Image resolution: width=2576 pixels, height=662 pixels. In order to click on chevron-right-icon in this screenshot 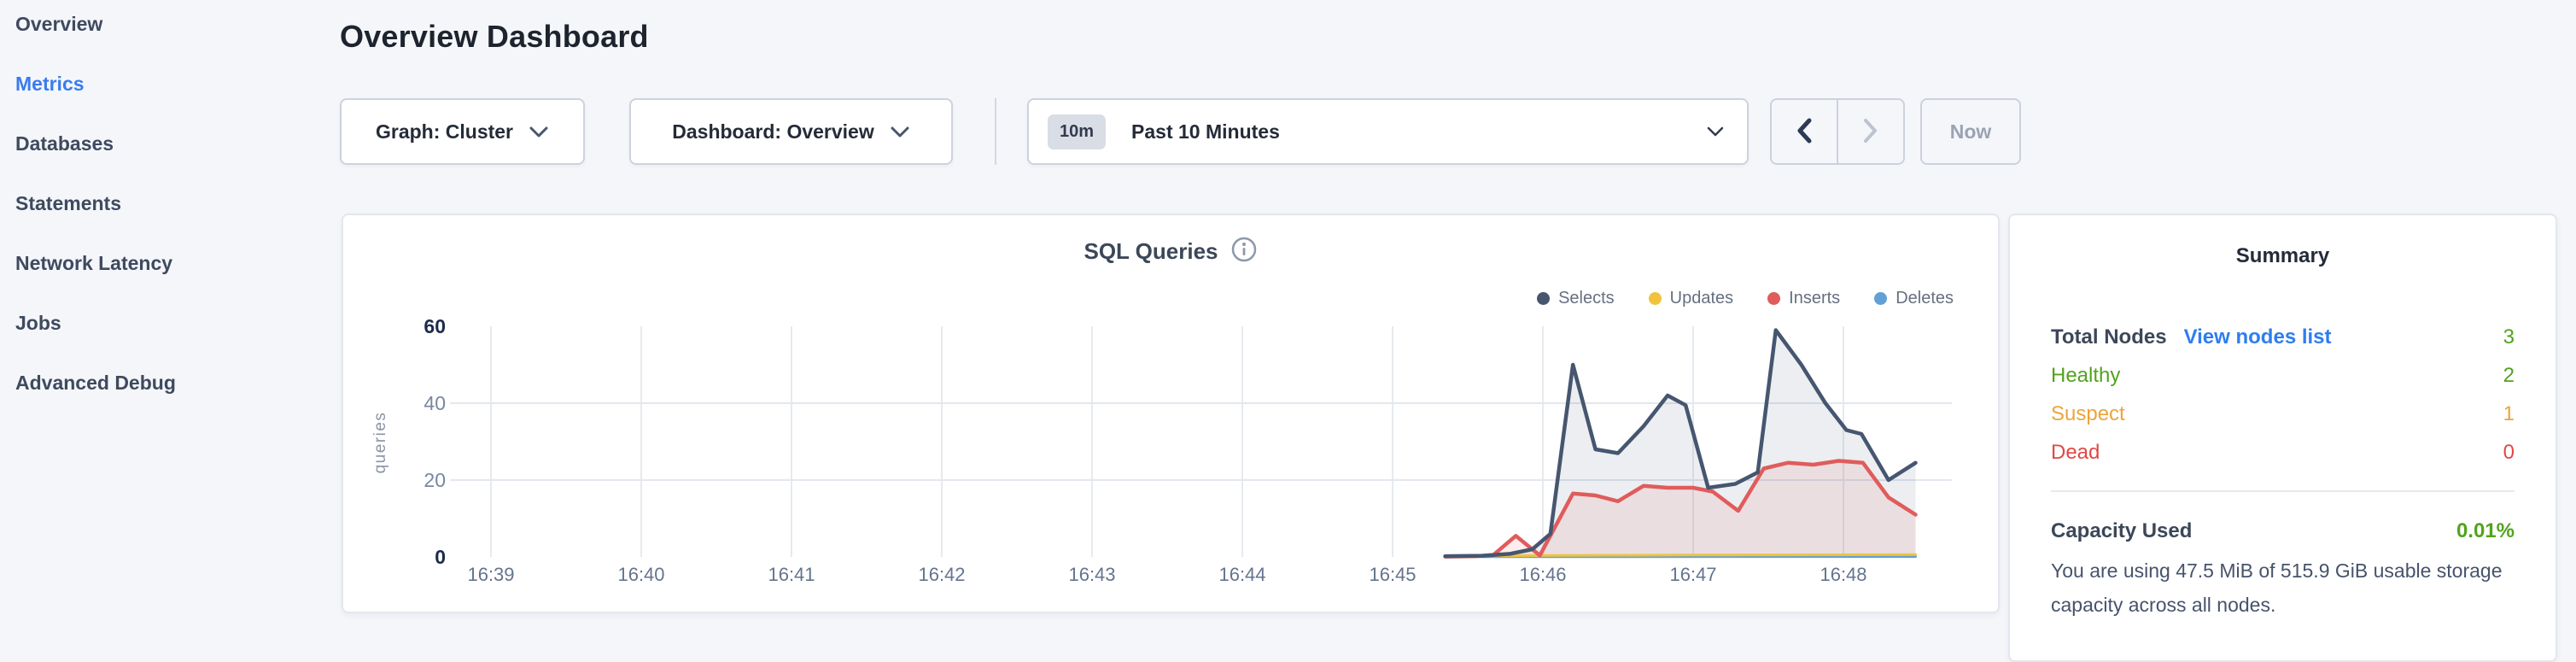, I will do `click(1870, 132)`.